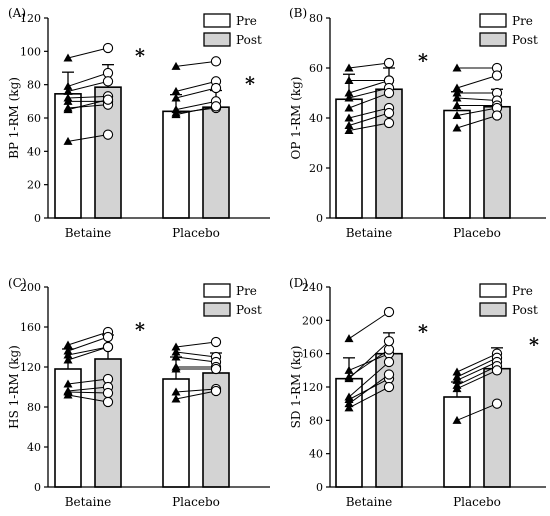 This screenshot has width=550, height=516. Describe the element at coordinates (88, 502) in the screenshot. I see `x-tick-label: Betaine` at that location.